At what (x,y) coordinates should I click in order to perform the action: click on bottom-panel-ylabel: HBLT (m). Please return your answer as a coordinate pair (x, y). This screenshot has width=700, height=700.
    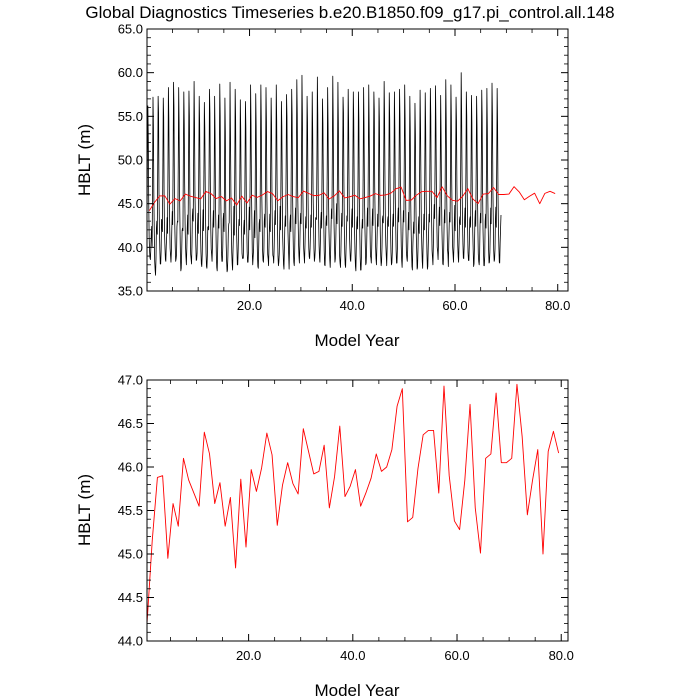
    Looking at the image, I should click on (84, 510).